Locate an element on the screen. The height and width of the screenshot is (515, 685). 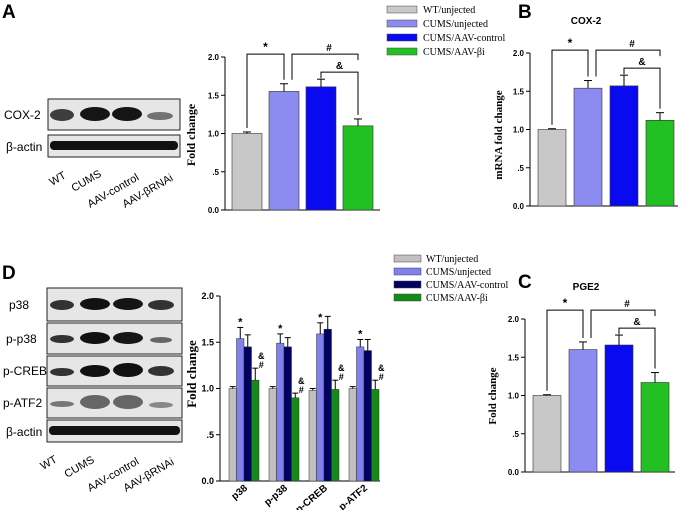
blot-bands-pcreb is located at coordinates (112, 370).